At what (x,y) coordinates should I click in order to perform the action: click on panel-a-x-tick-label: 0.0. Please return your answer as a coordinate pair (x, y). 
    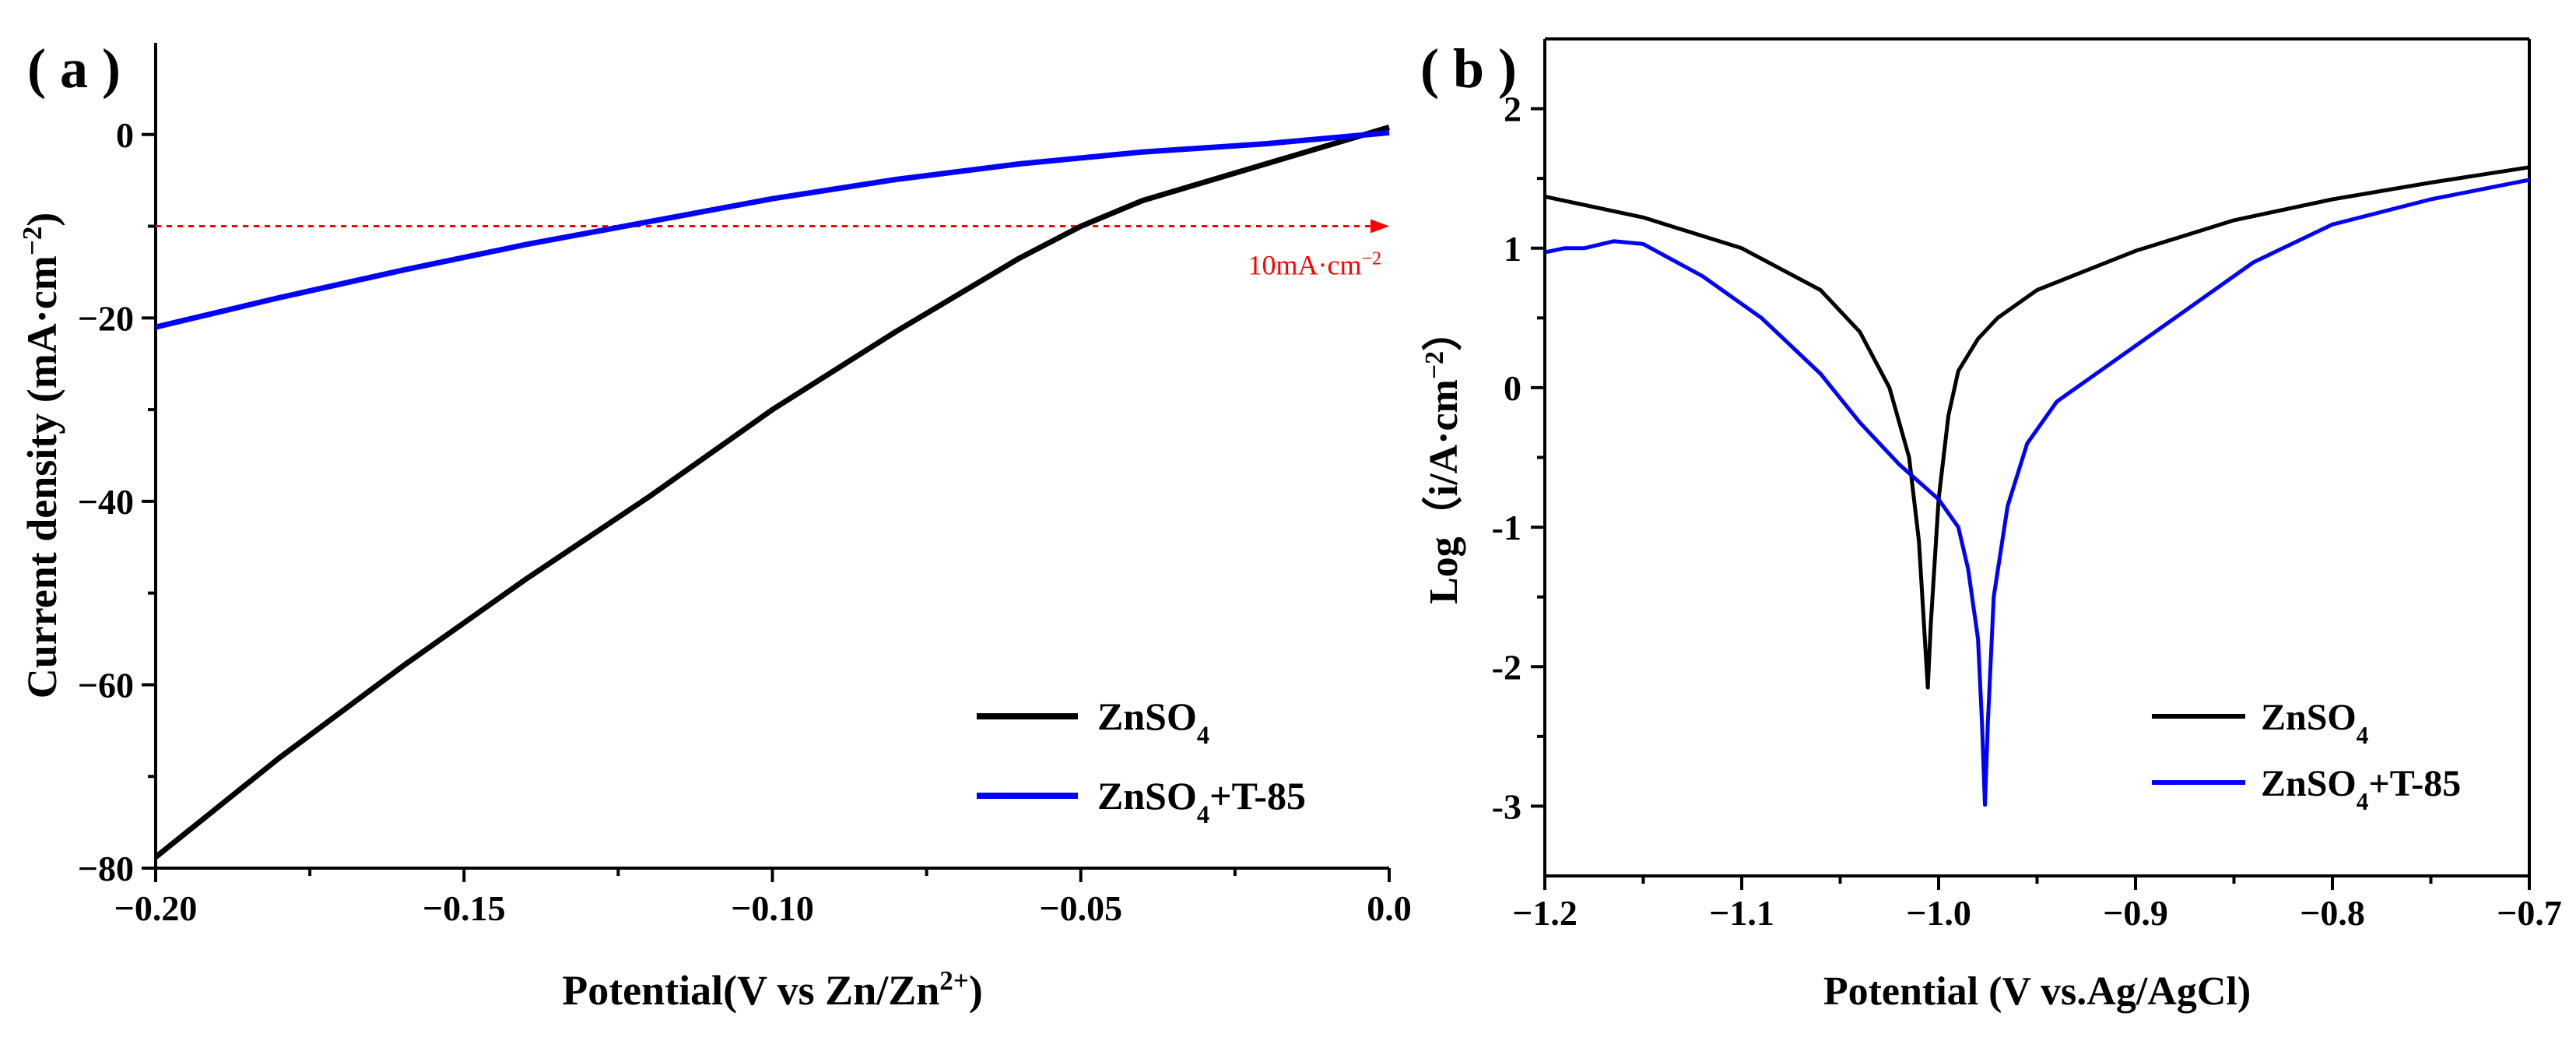
    Looking at the image, I should click on (1390, 908).